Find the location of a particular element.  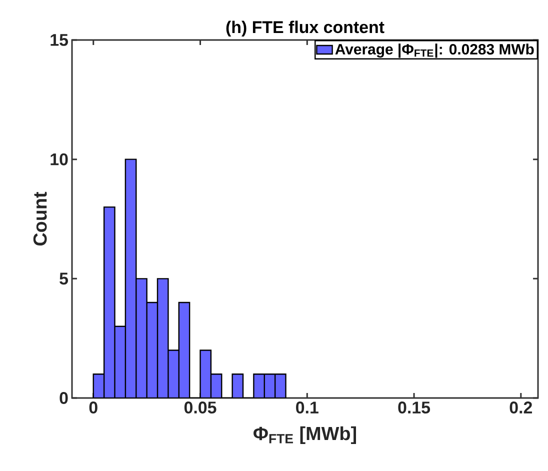

x-axis-title: Φ$_{FTE}$ [MWb] is located at coordinates (305, 435).